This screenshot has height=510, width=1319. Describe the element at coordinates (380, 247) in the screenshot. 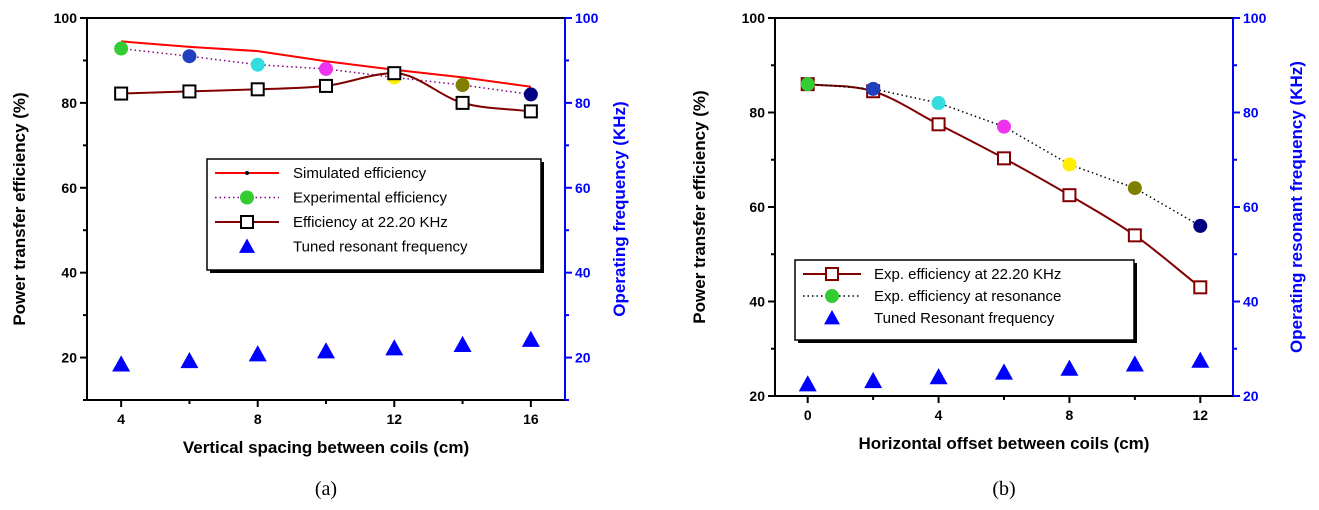

I see `legend-label: Tuned resonant frequency` at that location.